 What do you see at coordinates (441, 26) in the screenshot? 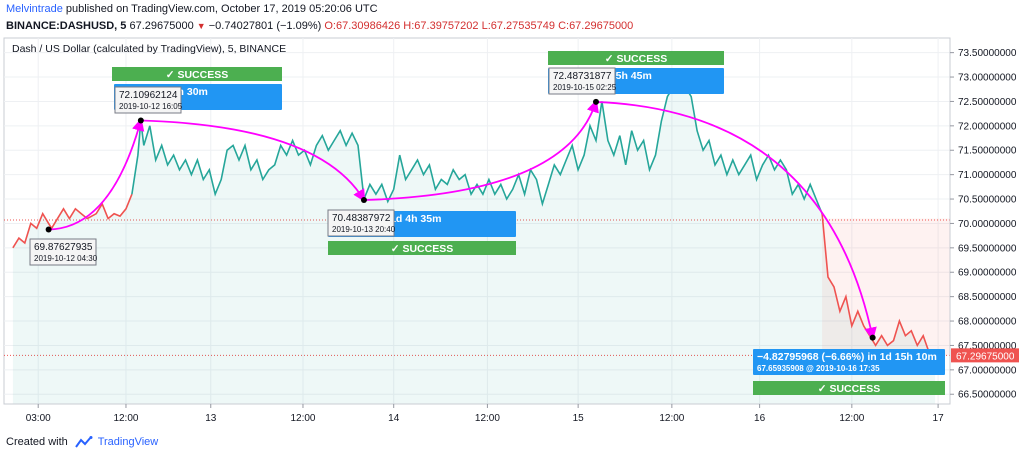
I see `high-value: H:67.39757202` at bounding box center [441, 26].